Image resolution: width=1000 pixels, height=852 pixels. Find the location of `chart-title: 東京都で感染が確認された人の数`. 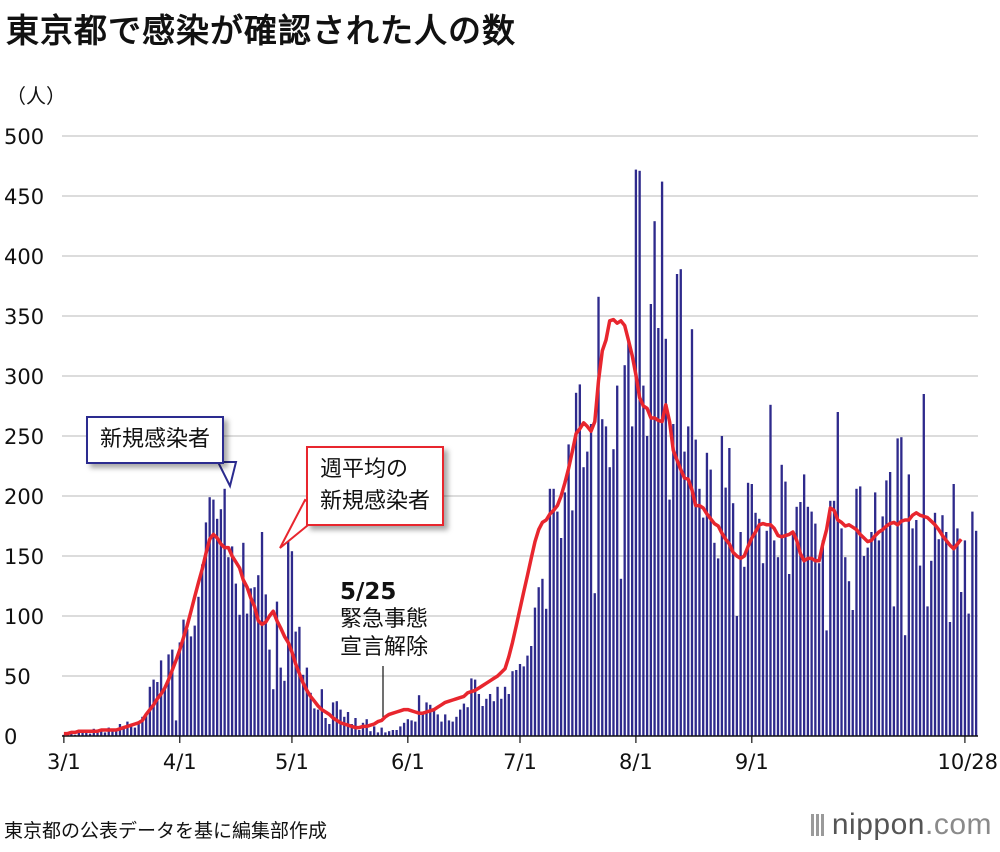

chart-title: 東京都で感染が確認された人の数 is located at coordinates (261, 30).